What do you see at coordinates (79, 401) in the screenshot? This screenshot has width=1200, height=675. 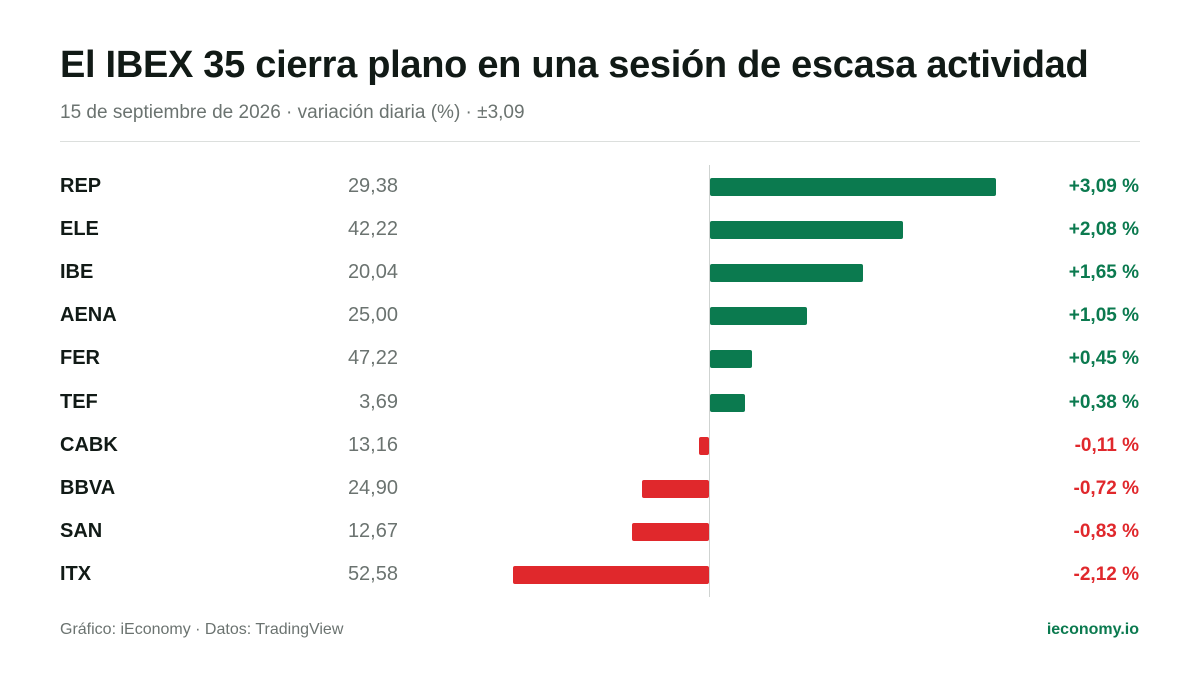 I see `ticker-label: TEF` at bounding box center [79, 401].